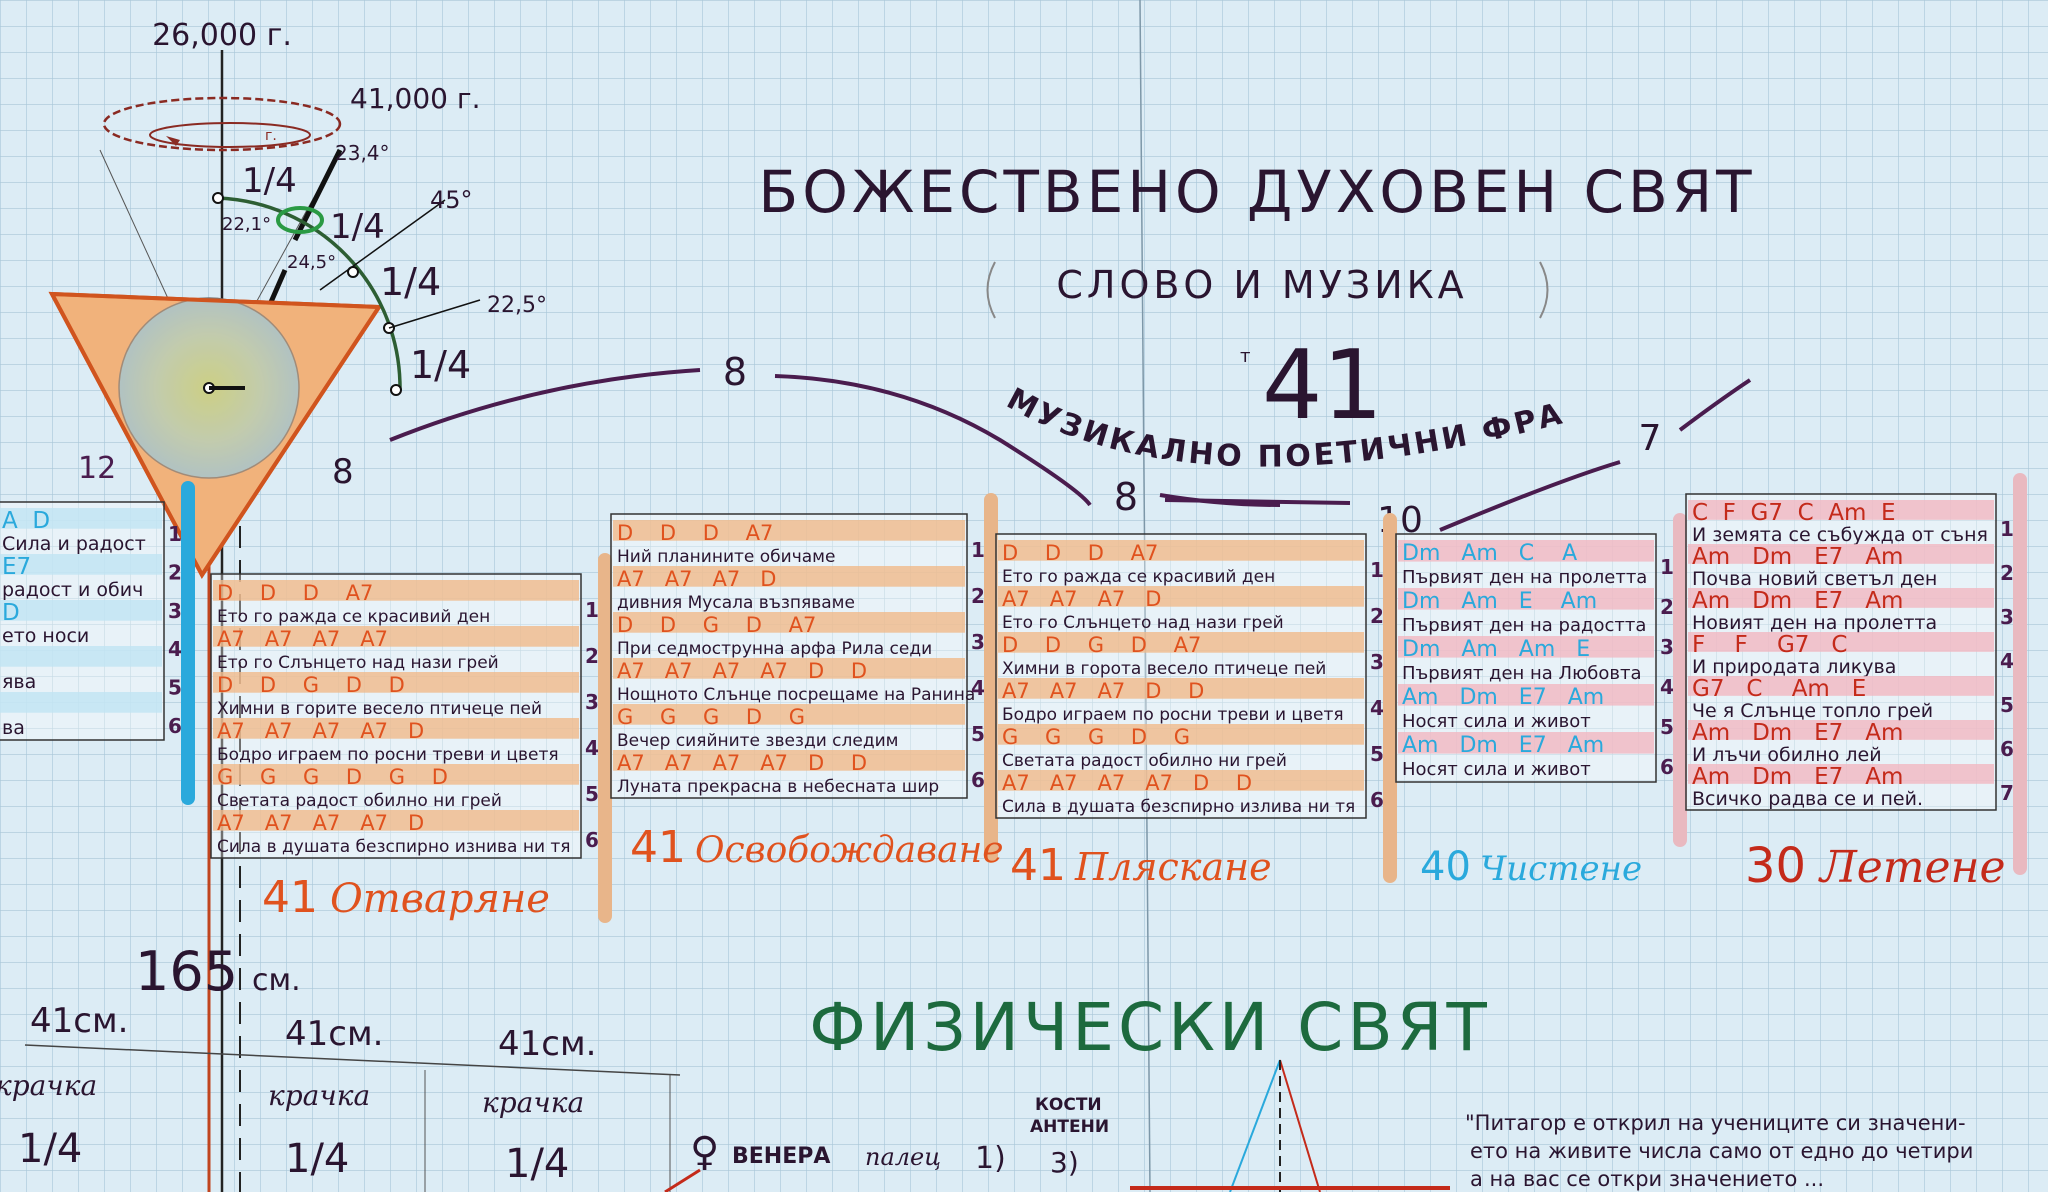  Describe the element at coordinates (1840, 535) in the screenshot. I see `lyric-line: И земята се събужда от съня` at that location.